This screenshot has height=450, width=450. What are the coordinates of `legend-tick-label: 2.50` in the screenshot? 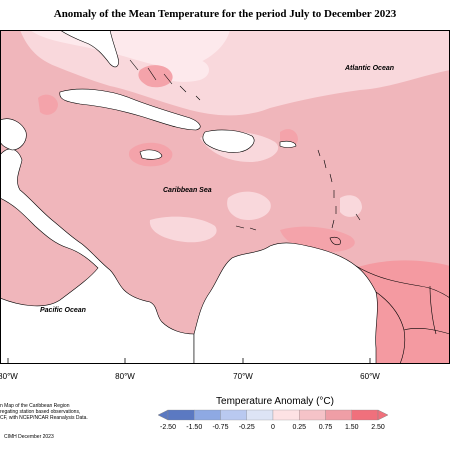 It's located at (378, 427).